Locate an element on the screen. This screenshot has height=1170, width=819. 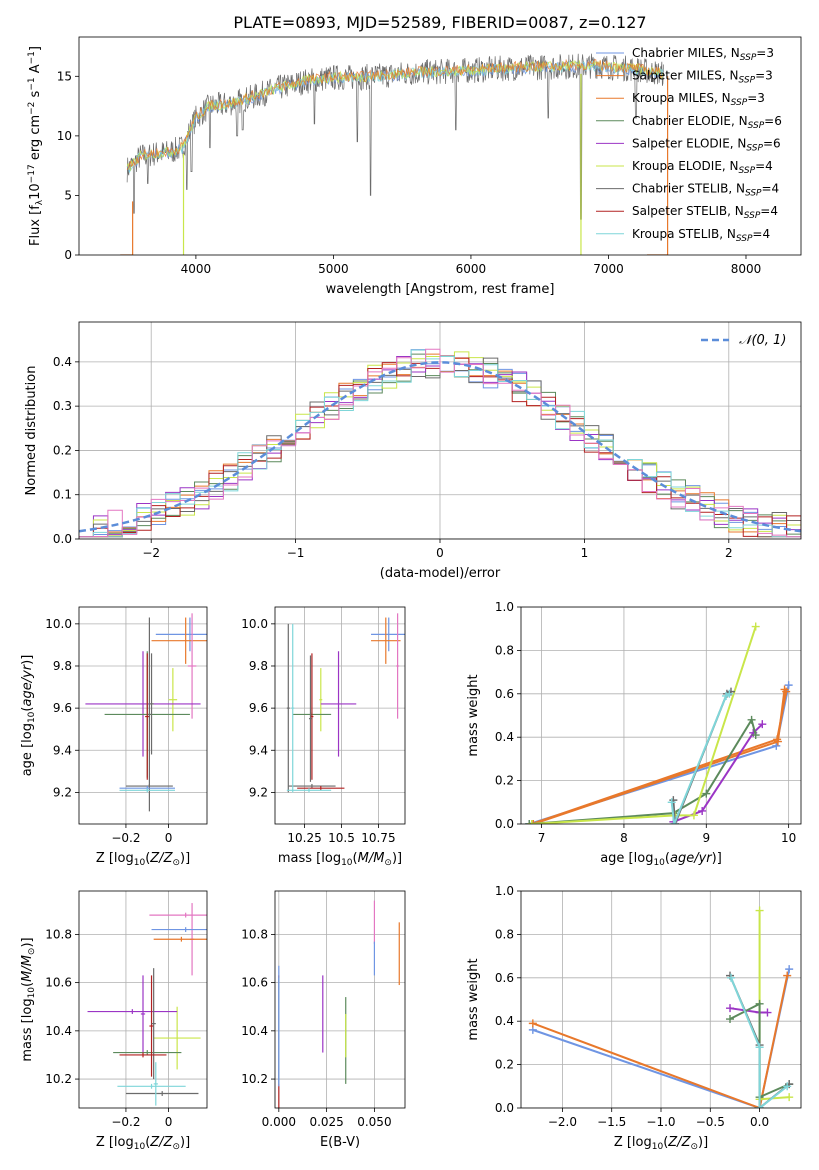
x-tick-label: −2.0 is located at coordinates (562, 1122).